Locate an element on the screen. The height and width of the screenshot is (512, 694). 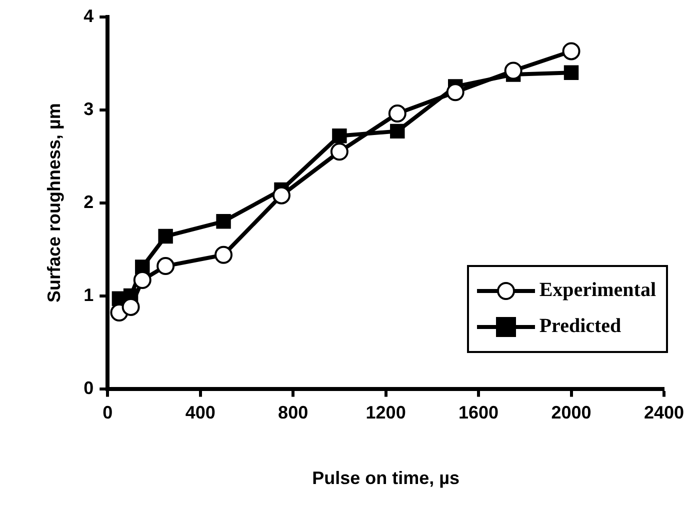
x-tick-label: 1200 is located at coordinates (386, 412).